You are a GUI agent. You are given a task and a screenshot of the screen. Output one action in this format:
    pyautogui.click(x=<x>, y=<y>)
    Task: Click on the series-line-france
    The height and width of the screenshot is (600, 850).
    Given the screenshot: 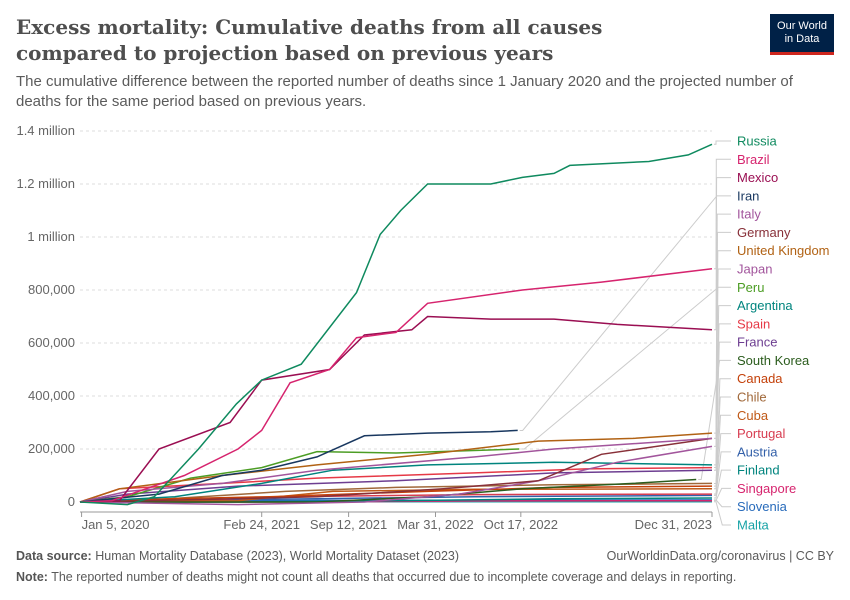 What is the action you would take?
    pyautogui.click(x=396, y=486)
    